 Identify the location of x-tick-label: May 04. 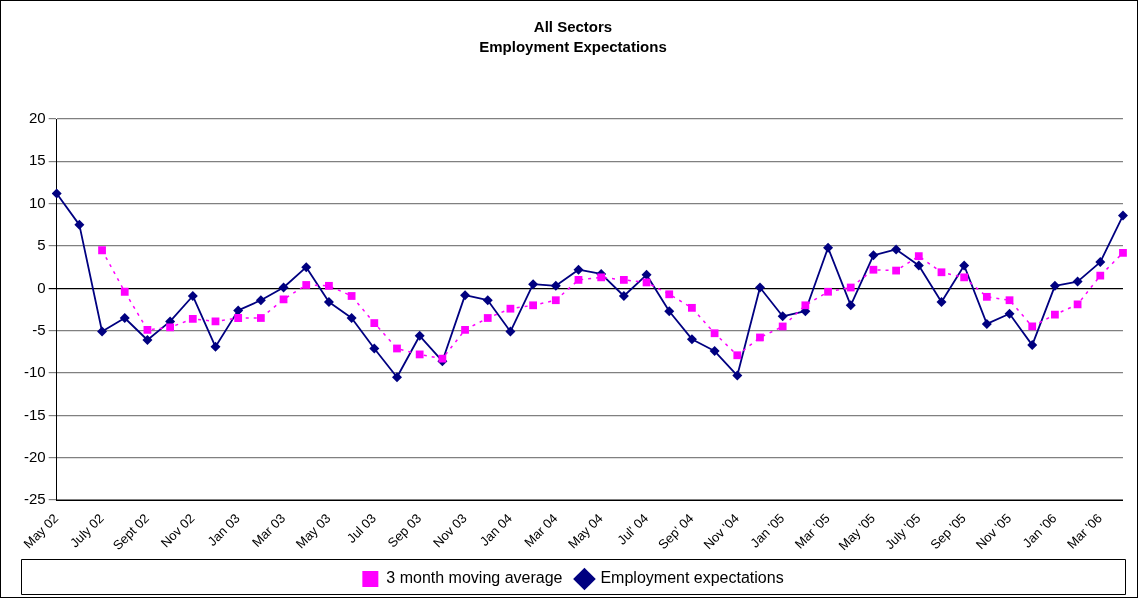
(585, 531).